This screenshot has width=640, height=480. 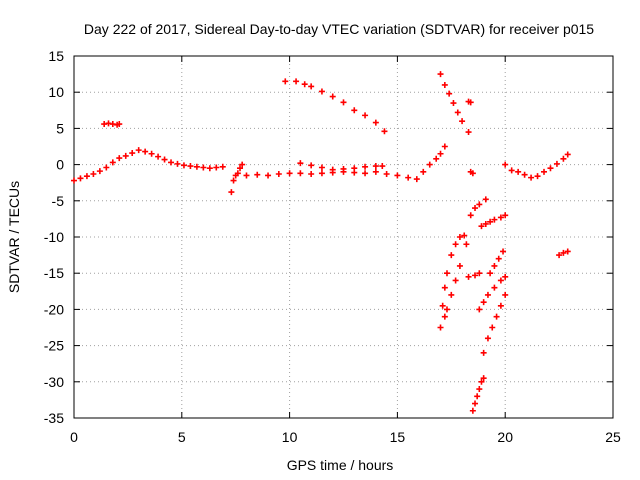 What do you see at coordinates (14, 237) in the screenshot?
I see `y-axis-title: SDTVAR / TECUs` at bounding box center [14, 237].